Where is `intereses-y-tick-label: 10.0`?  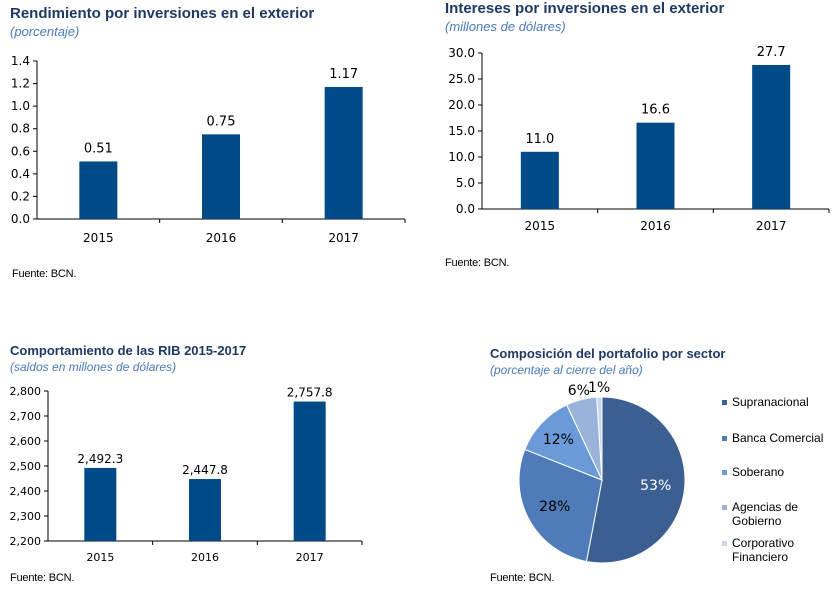 intereses-y-tick-label: 10.0 is located at coordinates (461, 157).